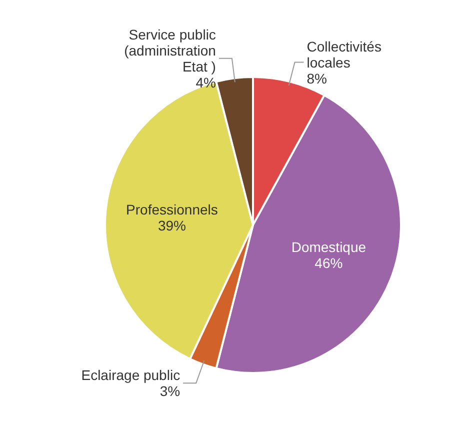 This screenshot has height=423, width=475. I want to click on slice-label: Domestique, so click(328, 246).